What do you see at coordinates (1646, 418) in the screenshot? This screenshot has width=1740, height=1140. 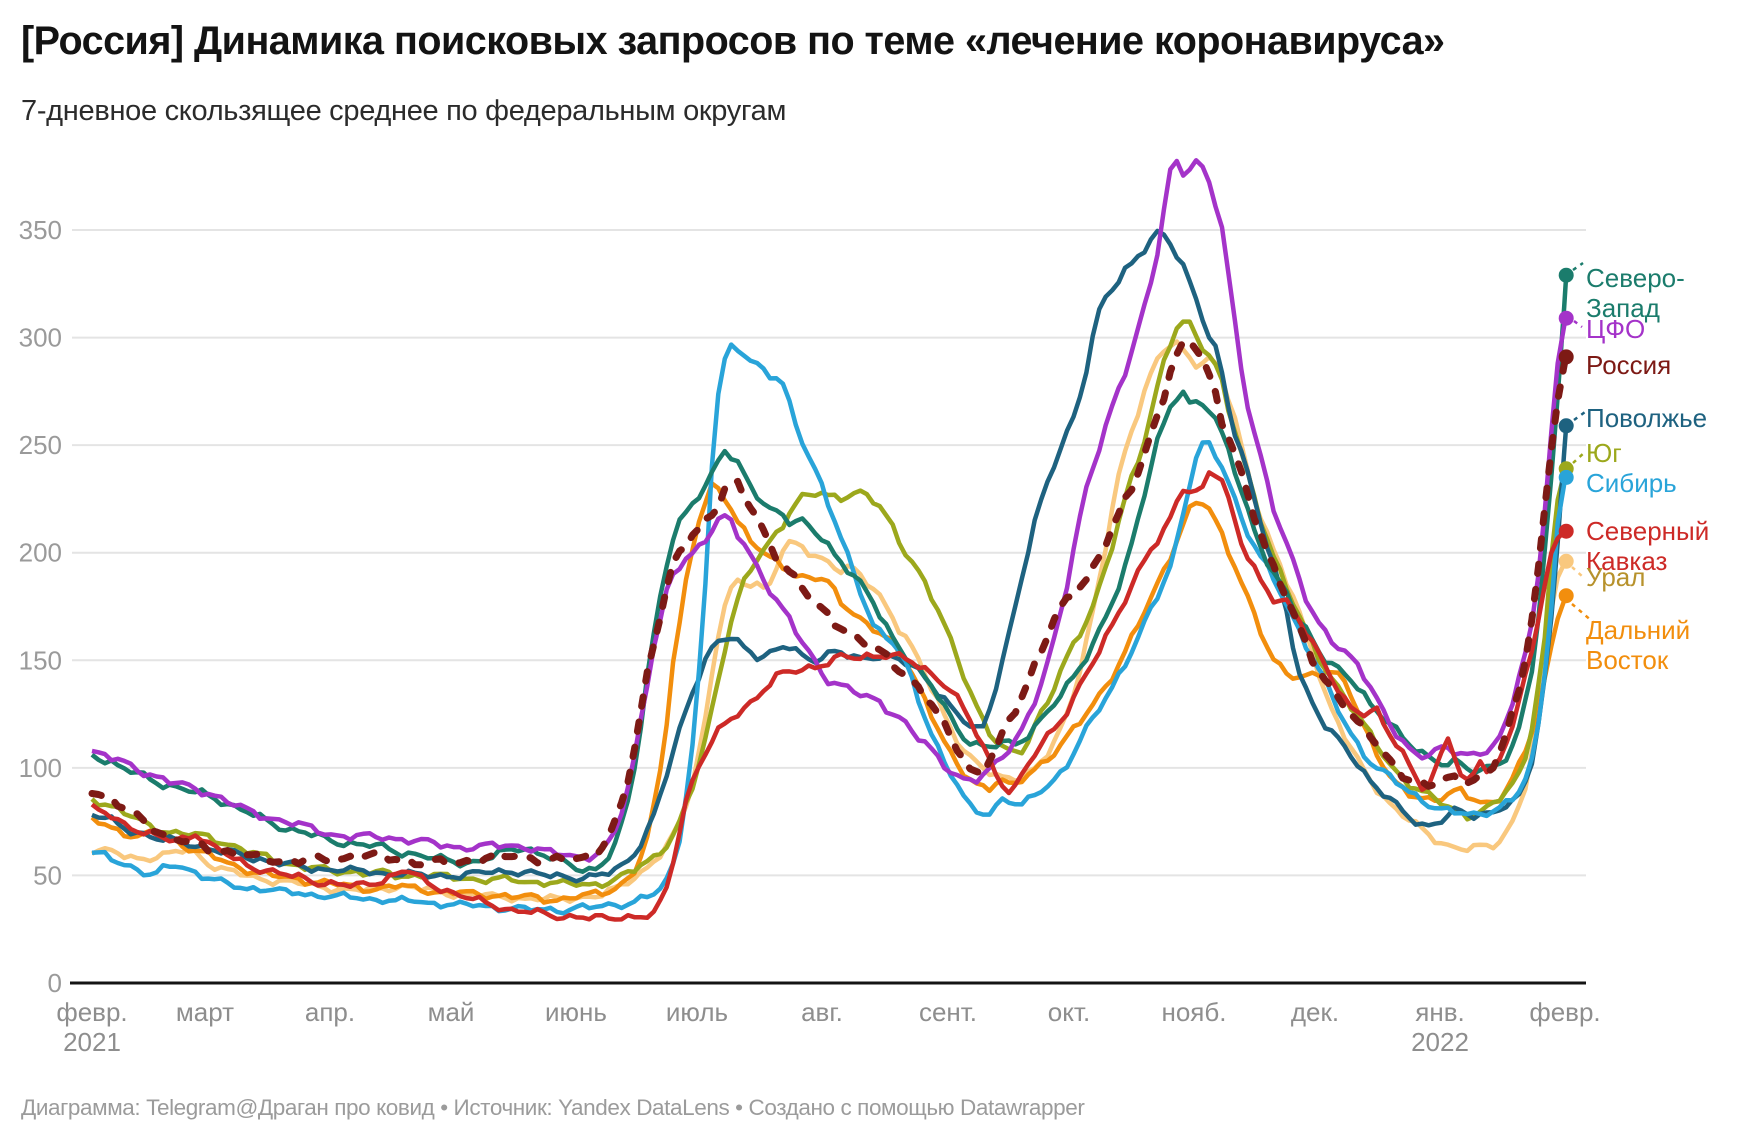 I see `svg-text: Поволжье` at bounding box center [1646, 418].